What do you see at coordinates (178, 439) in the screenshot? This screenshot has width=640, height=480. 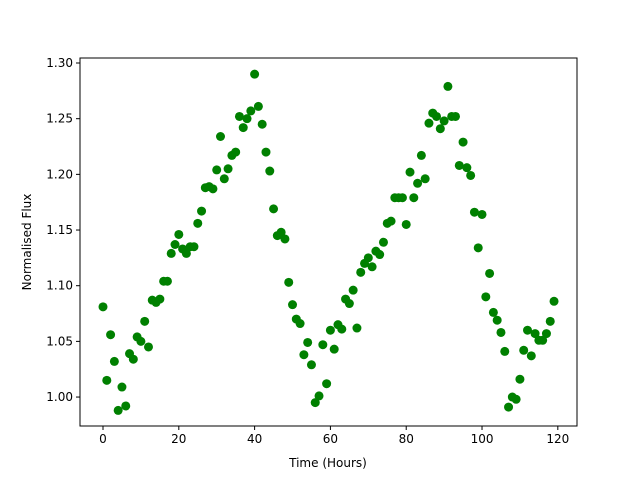 I see `x-tick-label: 20` at bounding box center [178, 439].